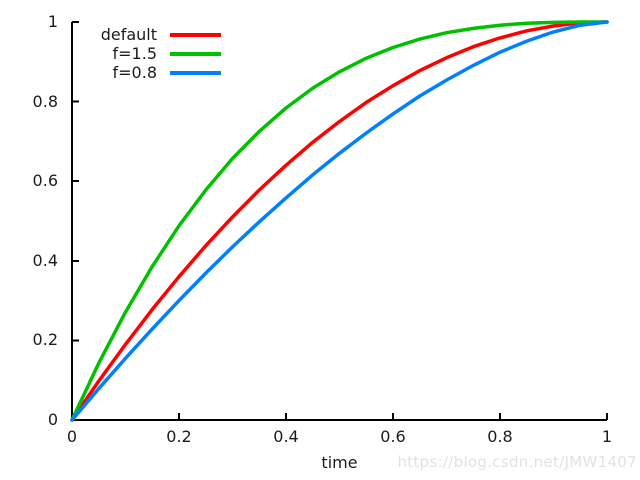  I want to click on y-tick-label: 0.8, so click(45, 101).